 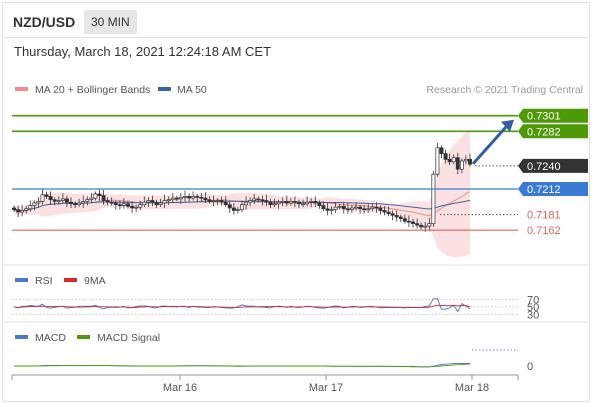 What do you see at coordinates (242, 306) in the screenshot?
I see `rsi-ma-line` at bounding box center [242, 306].